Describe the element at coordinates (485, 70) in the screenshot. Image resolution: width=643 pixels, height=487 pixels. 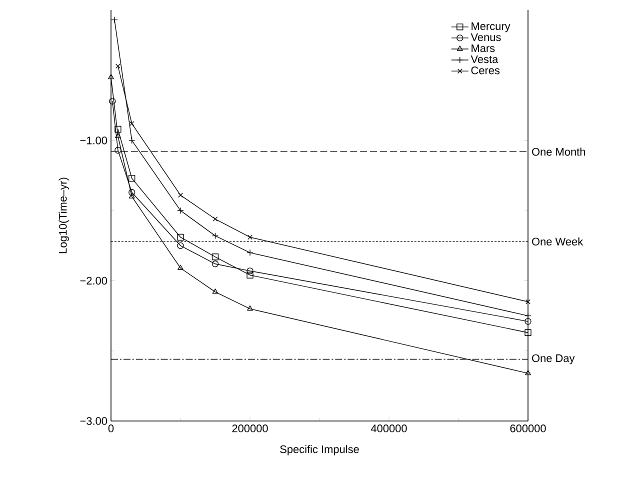
I see `legend-label: Ceres` at that location.